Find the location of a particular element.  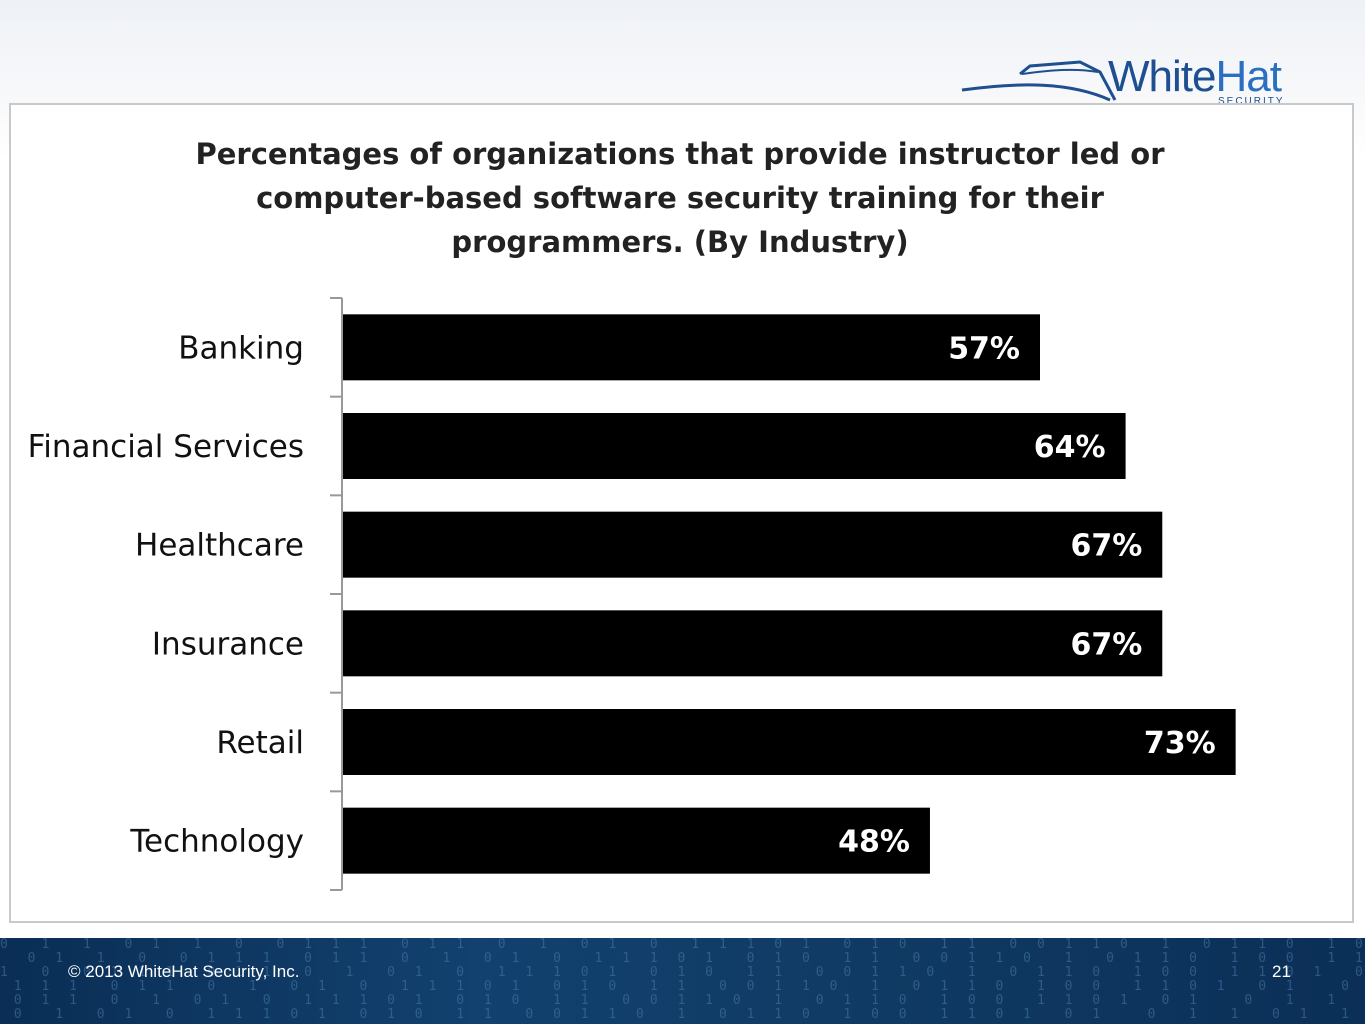

value-label: 73% is located at coordinates (1180, 743).